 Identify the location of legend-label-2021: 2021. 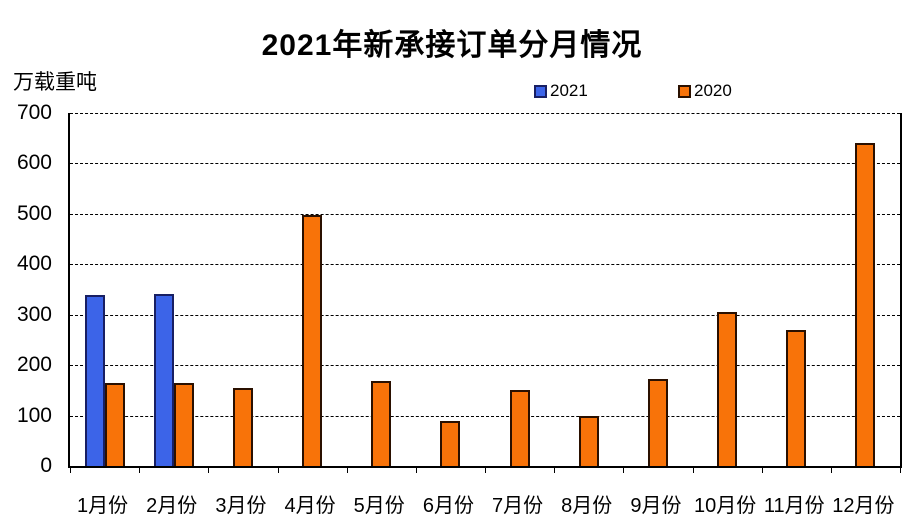
(569, 90).